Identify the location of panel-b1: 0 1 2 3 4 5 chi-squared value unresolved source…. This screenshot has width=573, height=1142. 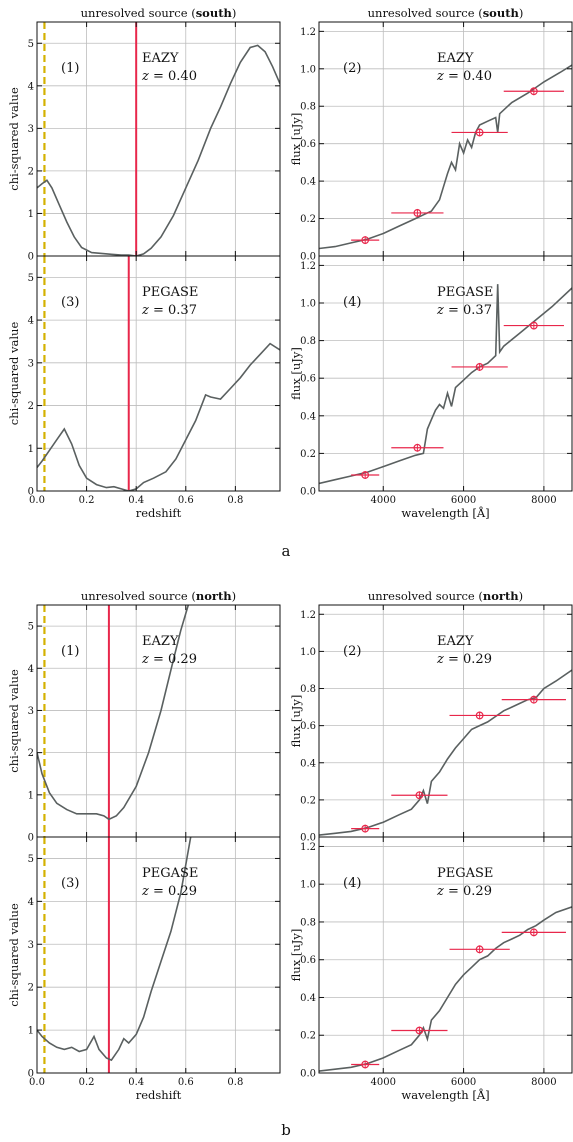
(144, 716).